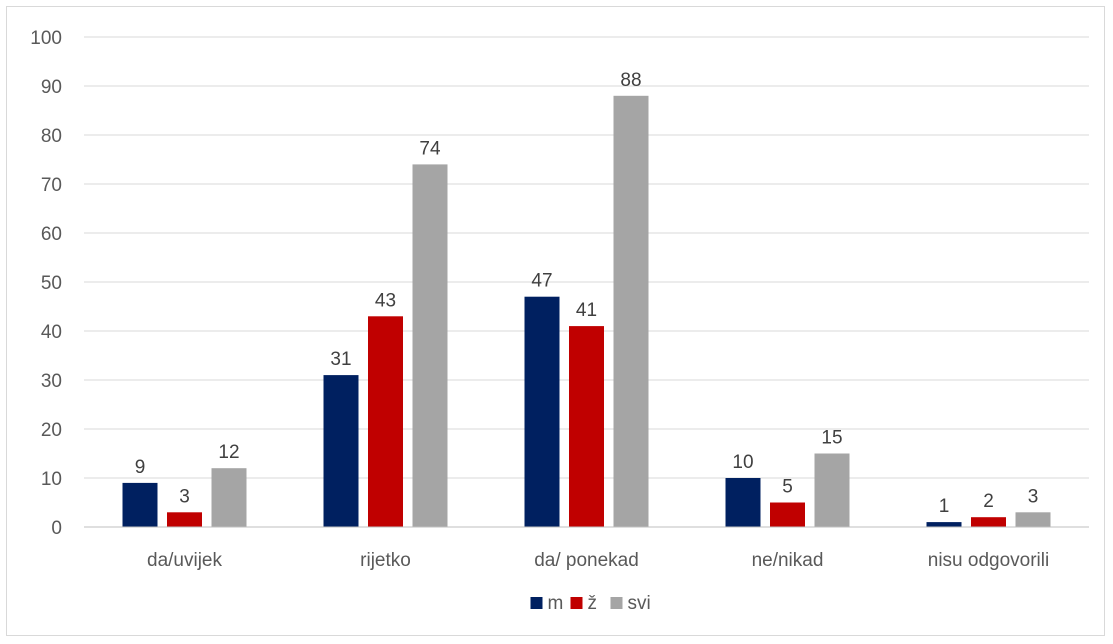 Image resolution: width=1113 pixels, height=644 pixels. What do you see at coordinates (140, 467) in the screenshot?
I see `data-label: 9` at bounding box center [140, 467].